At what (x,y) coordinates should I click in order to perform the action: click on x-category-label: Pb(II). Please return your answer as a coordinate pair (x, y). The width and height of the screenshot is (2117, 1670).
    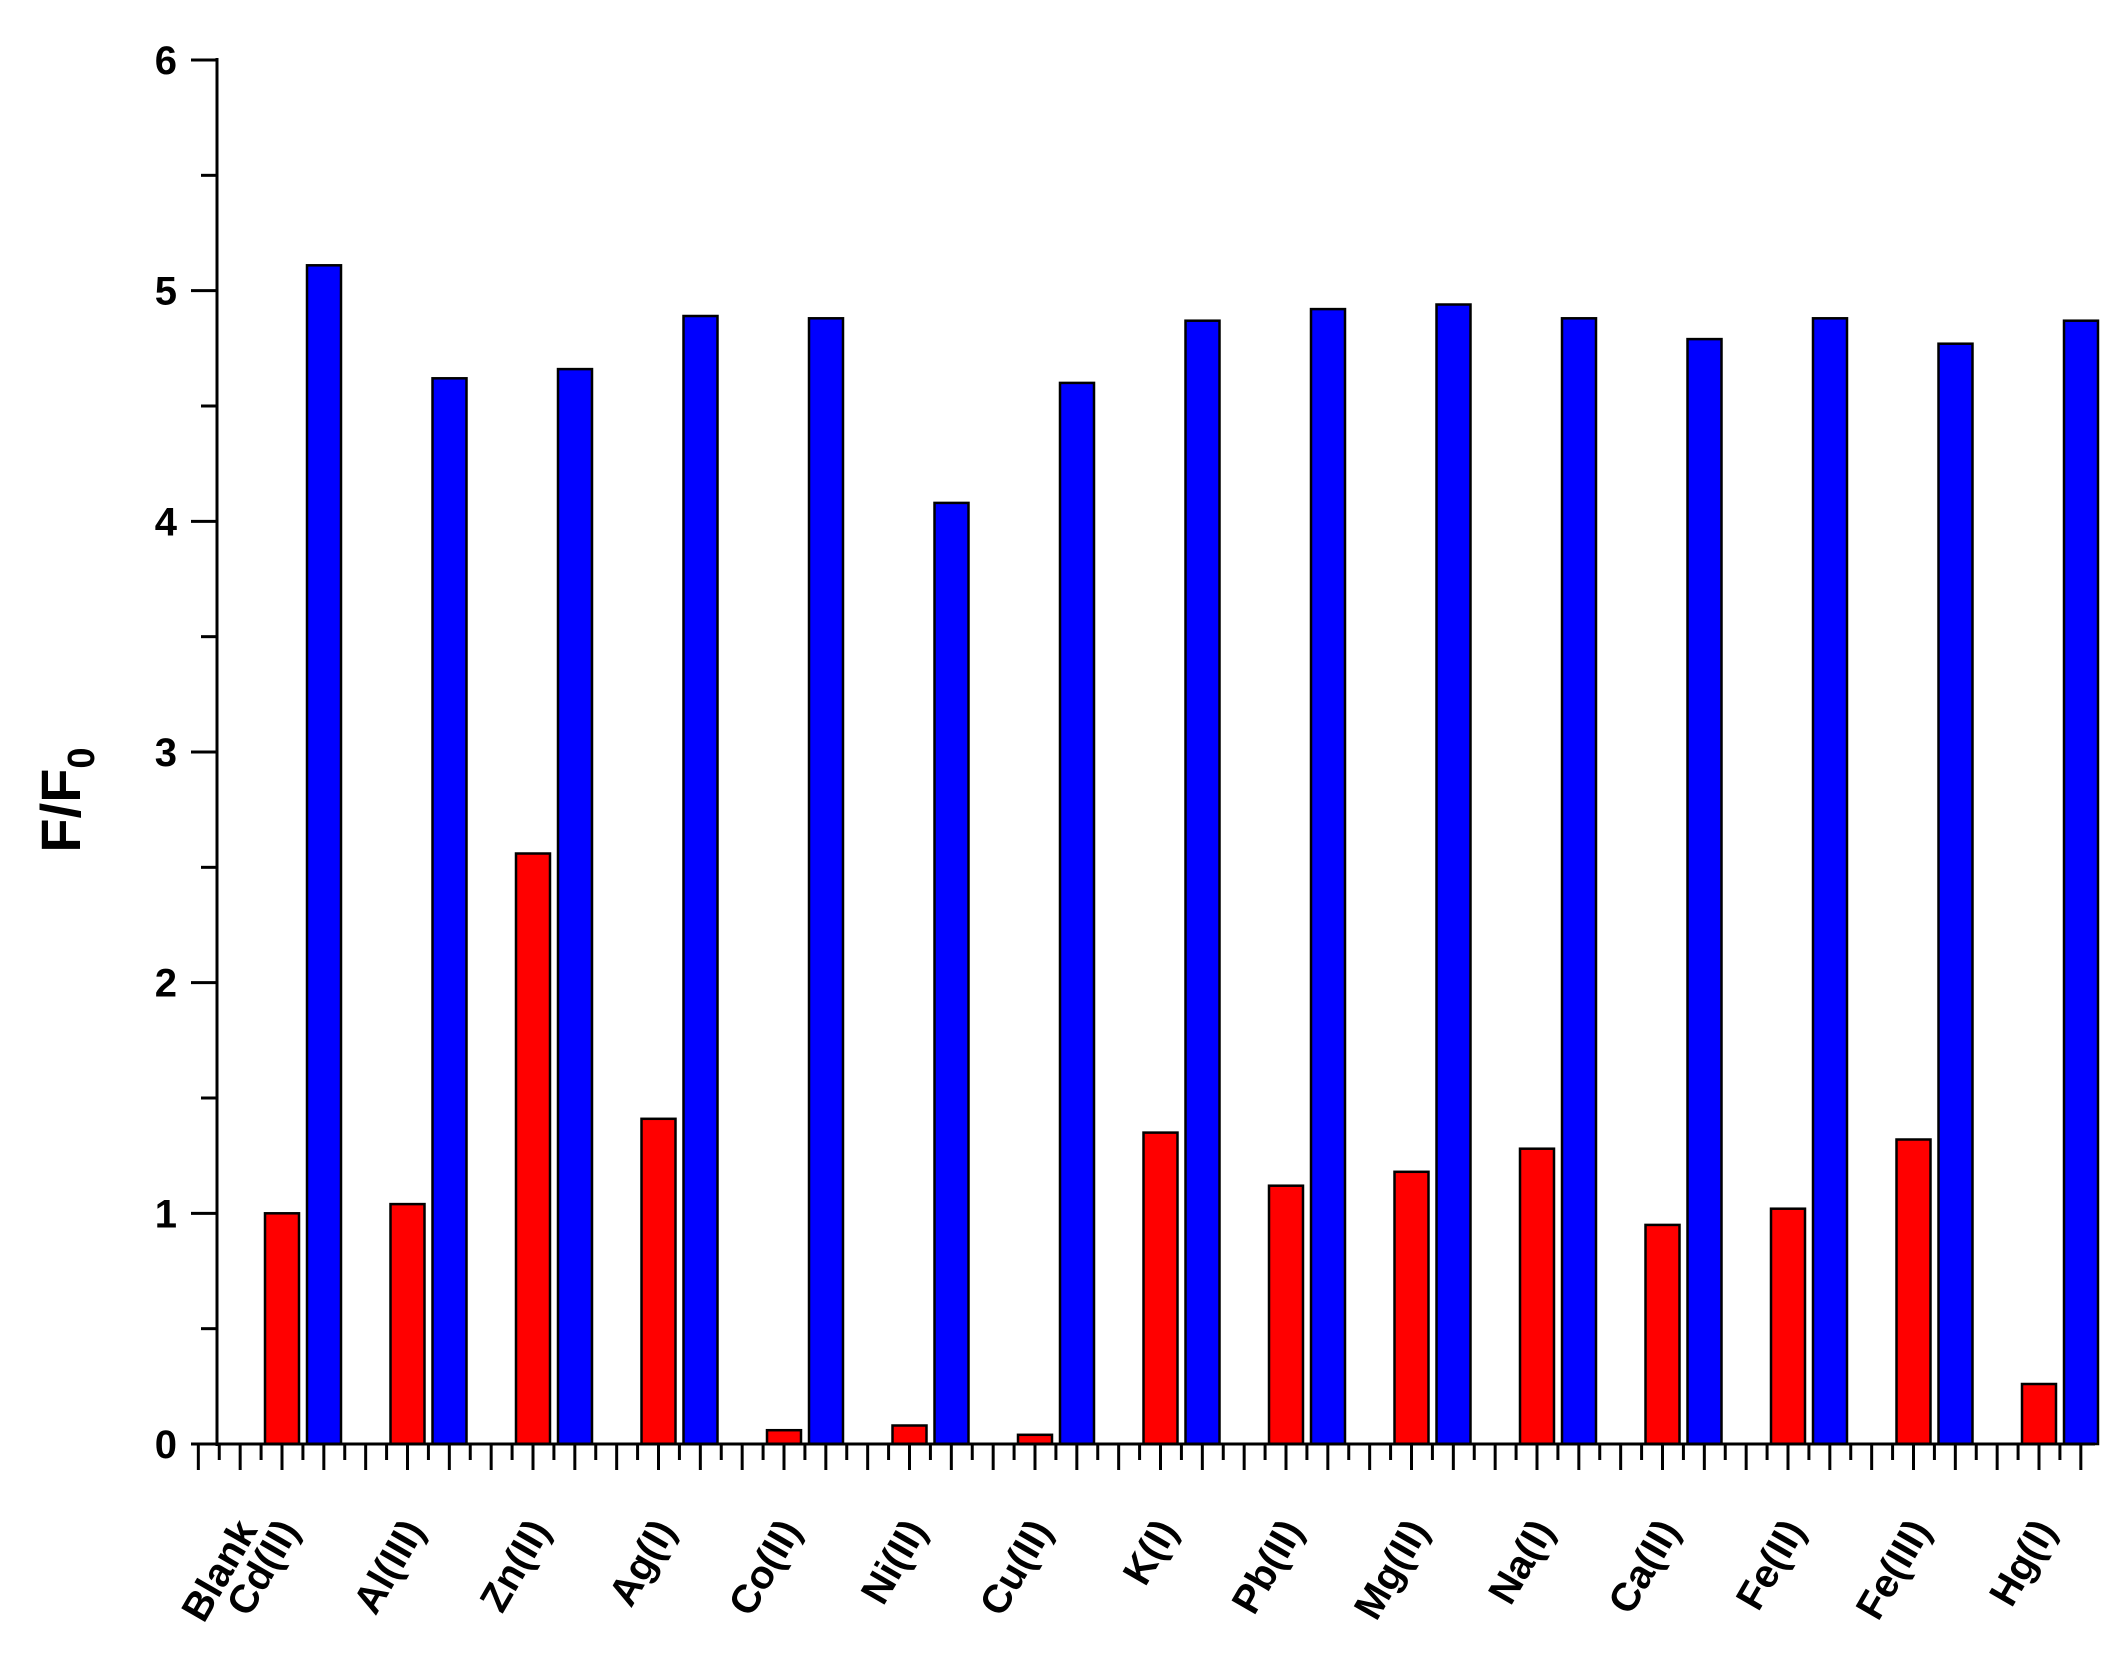
    Looking at the image, I should click on (1268, 1567).